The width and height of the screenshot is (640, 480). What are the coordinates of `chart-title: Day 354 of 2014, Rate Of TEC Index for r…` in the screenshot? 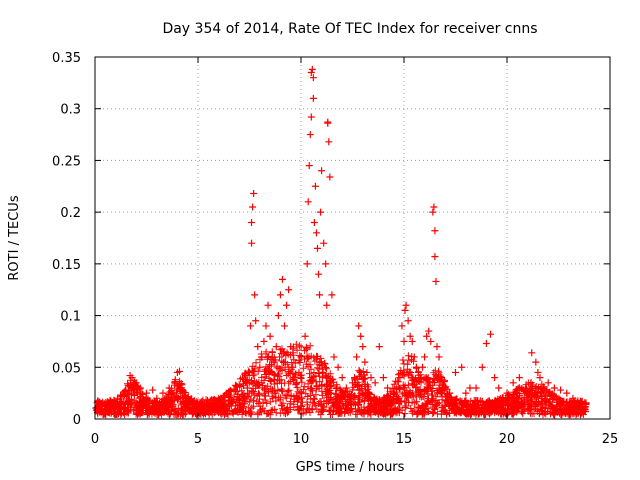 It's located at (349, 29).